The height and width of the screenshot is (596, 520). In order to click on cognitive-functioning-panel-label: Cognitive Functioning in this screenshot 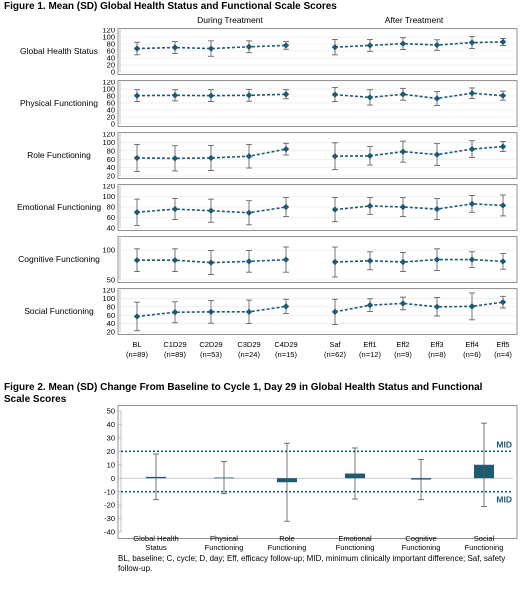, I will do `click(59, 259)`.